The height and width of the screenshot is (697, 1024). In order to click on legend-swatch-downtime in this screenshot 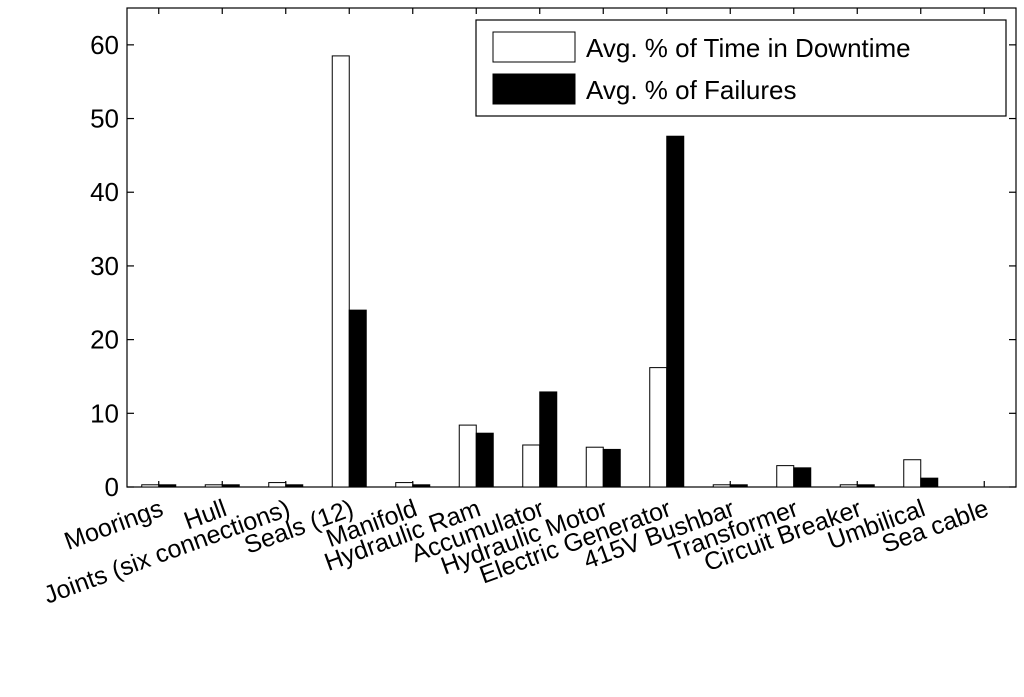, I will do `click(534, 47)`.